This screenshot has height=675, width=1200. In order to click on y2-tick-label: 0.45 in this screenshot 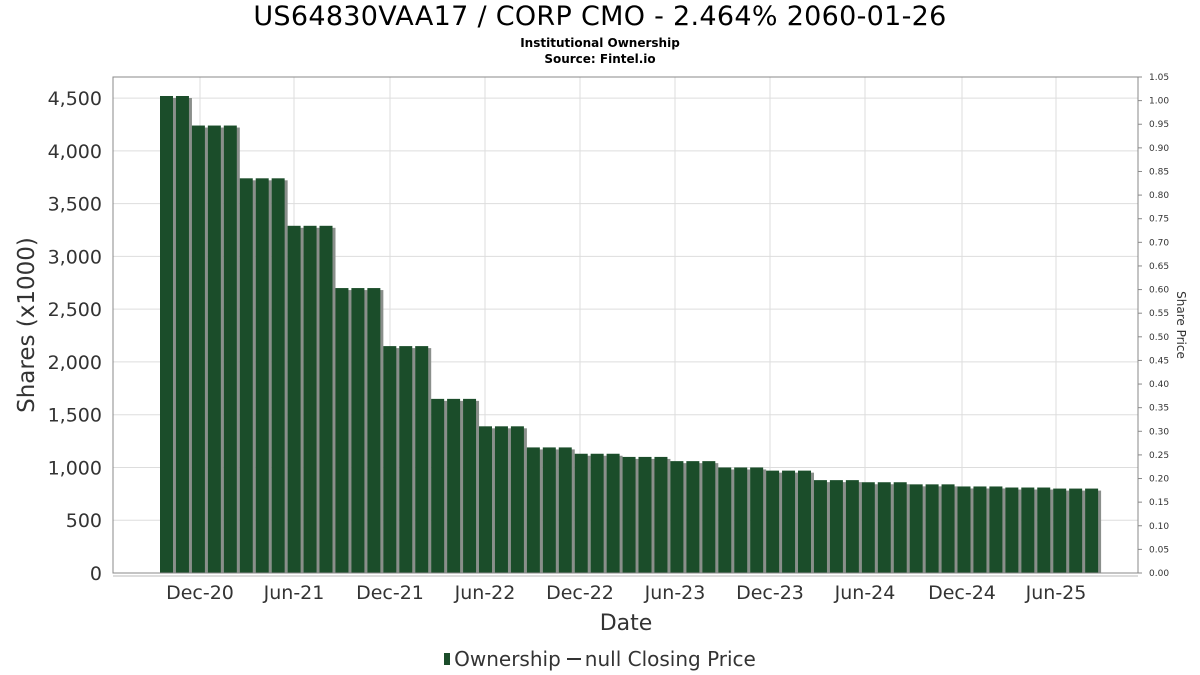, I will do `click(1159, 361)`.